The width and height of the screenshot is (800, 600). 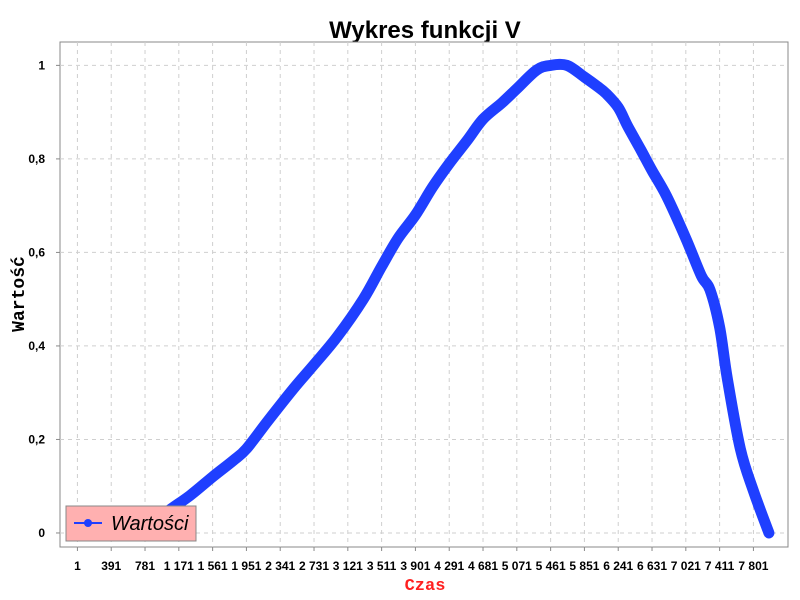 What do you see at coordinates (280, 566) in the screenshot?
I see `x-tick-label: 2 341` at bounding box center [280, 566].